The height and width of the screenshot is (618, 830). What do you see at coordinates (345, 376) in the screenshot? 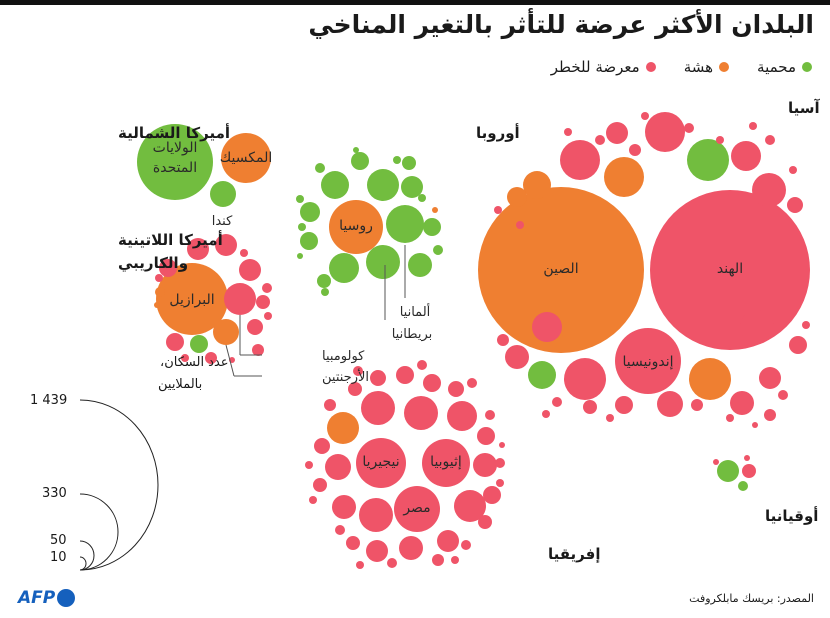
I see `label-argentina: الأرجنتين` at bounding box center [345, 376].